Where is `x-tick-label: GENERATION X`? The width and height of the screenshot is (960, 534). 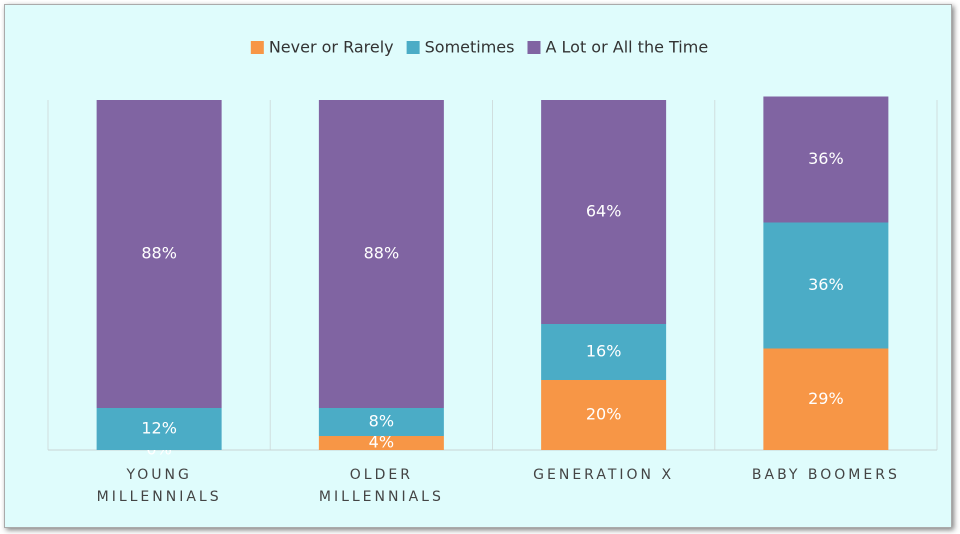
x-tick-label: GENERATION X is located at coordinates (604, 475).